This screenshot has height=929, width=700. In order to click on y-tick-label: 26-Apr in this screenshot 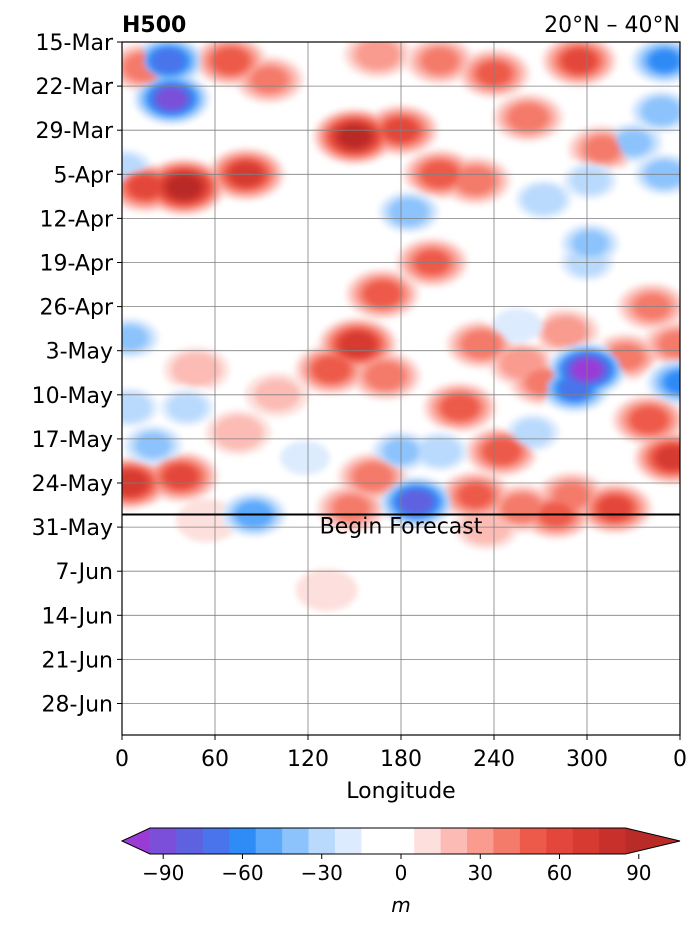, I will do `click(76, 308)`.